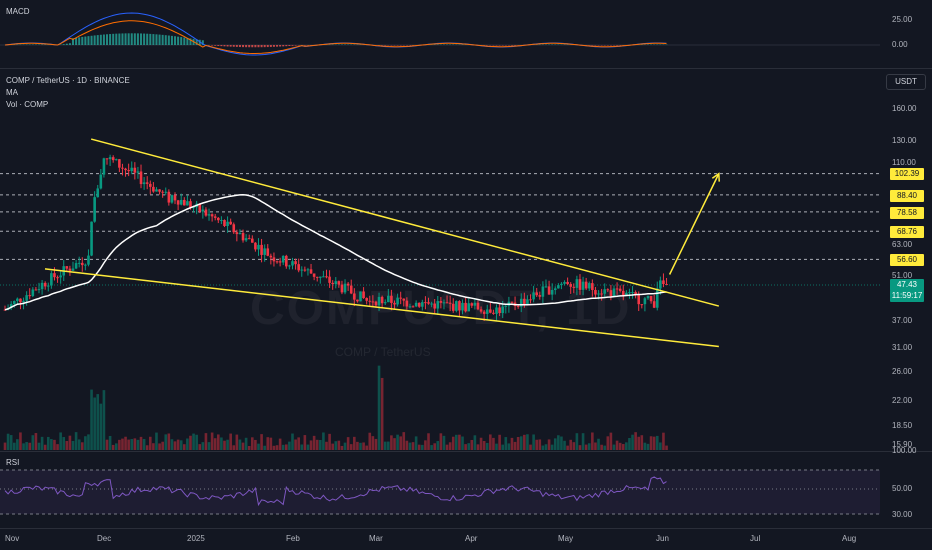  What do you see at coordinates (906, 82) in the screenshot?
I see `currency-button: USDT` at bounding box center [906, 82].